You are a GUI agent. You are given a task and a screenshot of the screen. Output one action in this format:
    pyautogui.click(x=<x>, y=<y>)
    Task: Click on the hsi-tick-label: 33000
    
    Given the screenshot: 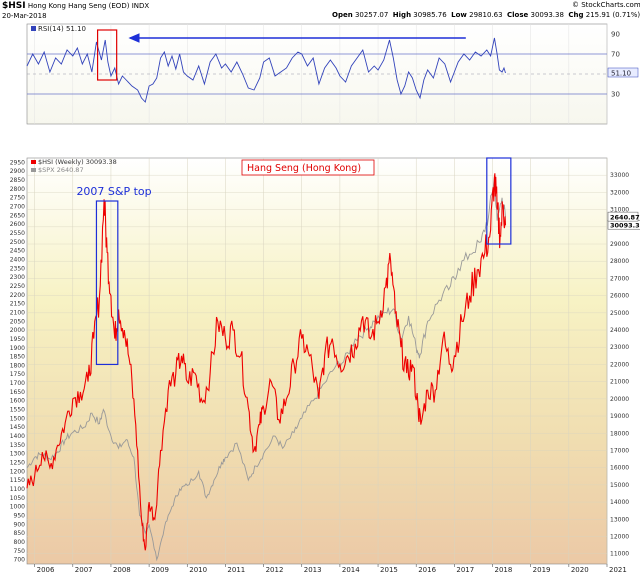 What is the action you would take?
    pyautogui.click(x=619, y=175)
    